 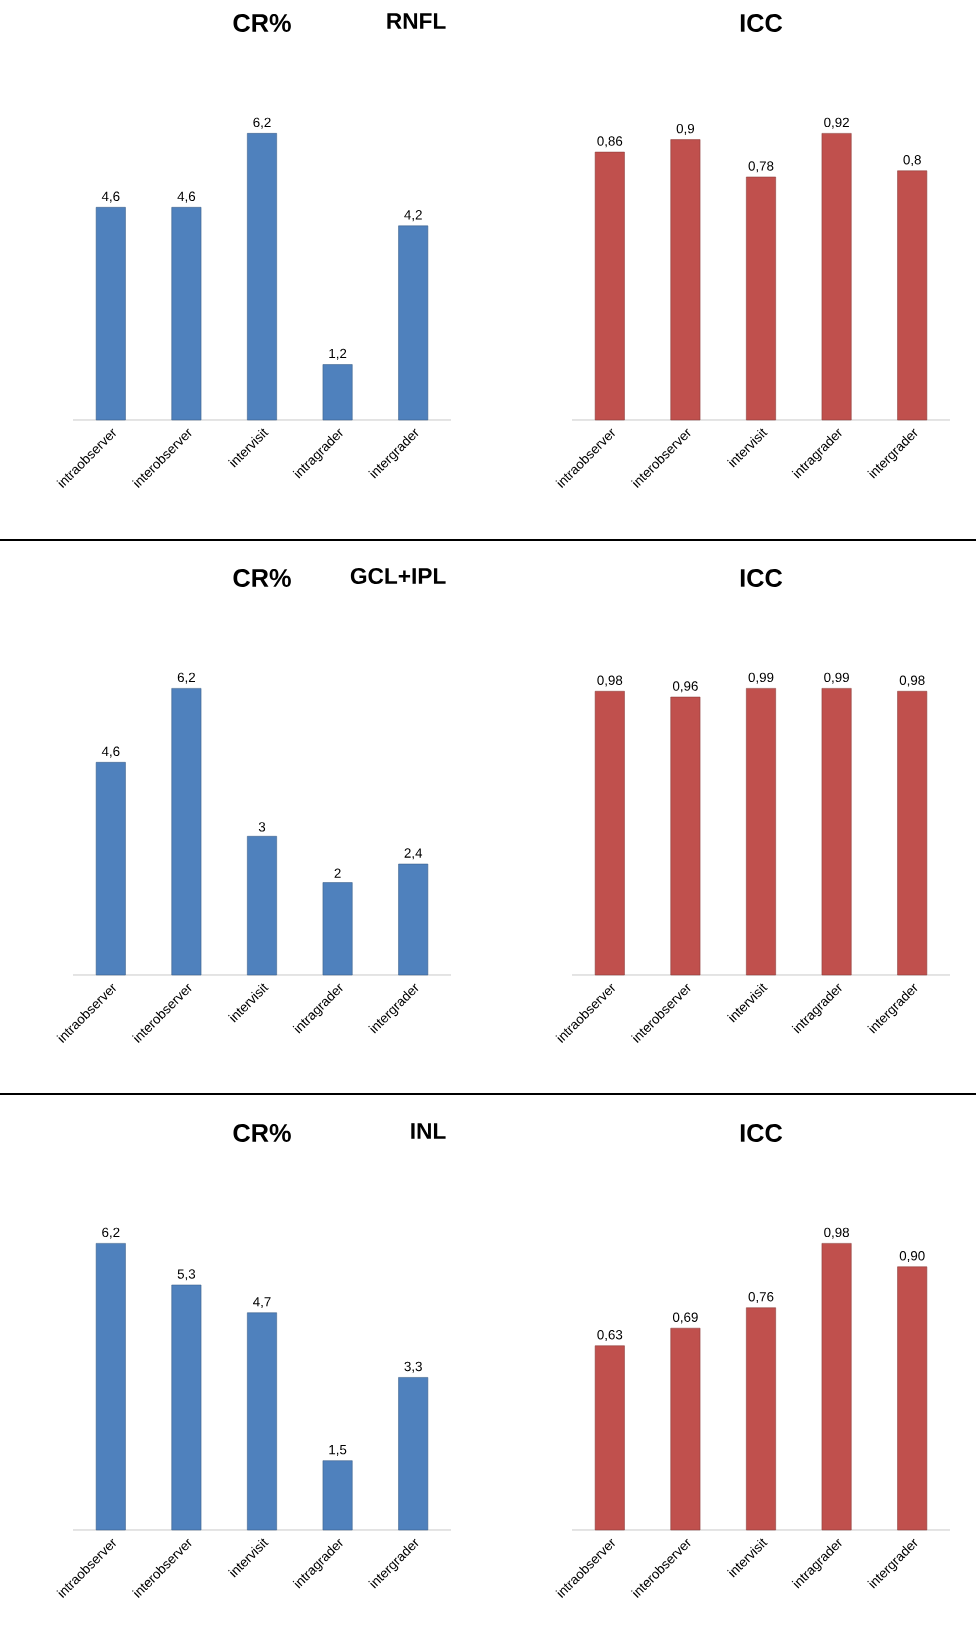 What do you see at coordinates (685, 1318) in the screenshot?
I see `data-label: 0,69` at bounding box center [685, 1318].